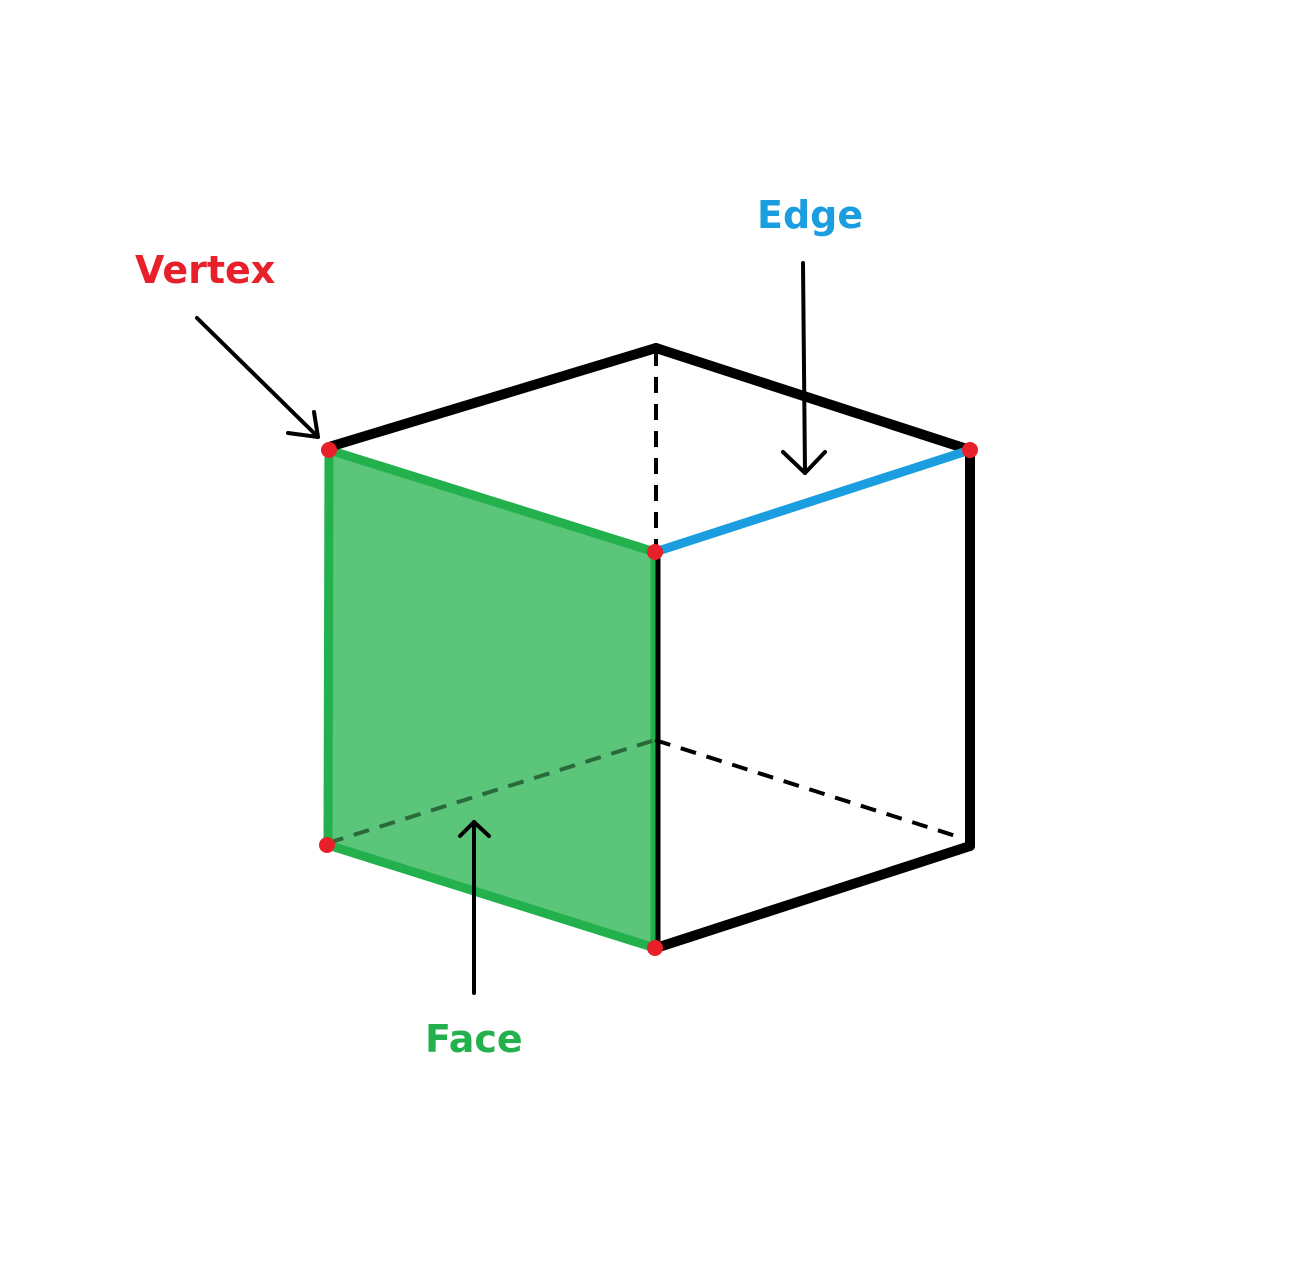 This screenshot has height=1276, width=1300. Describe the element at coordinates (327, 845) in the screenshot. I see `vertex-dot-bottom-left` at that location.